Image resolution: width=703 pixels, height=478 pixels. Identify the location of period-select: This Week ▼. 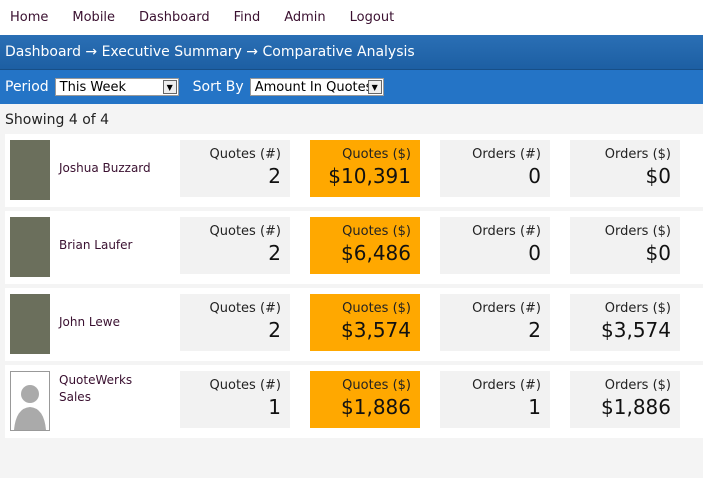
(116, 87).